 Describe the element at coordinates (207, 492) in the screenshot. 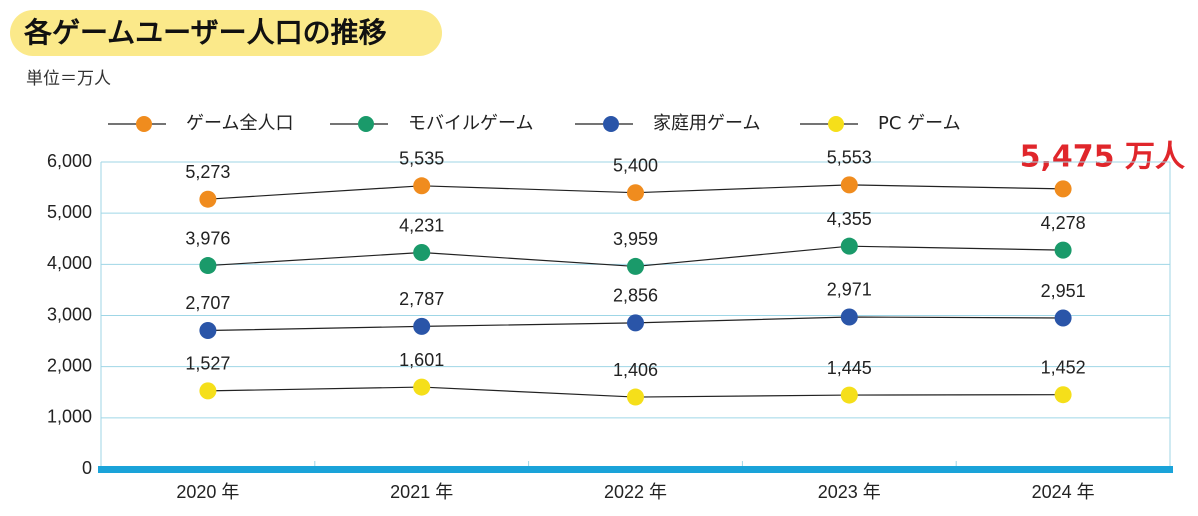

I see `x-tick-label: 2020 年` at that location.